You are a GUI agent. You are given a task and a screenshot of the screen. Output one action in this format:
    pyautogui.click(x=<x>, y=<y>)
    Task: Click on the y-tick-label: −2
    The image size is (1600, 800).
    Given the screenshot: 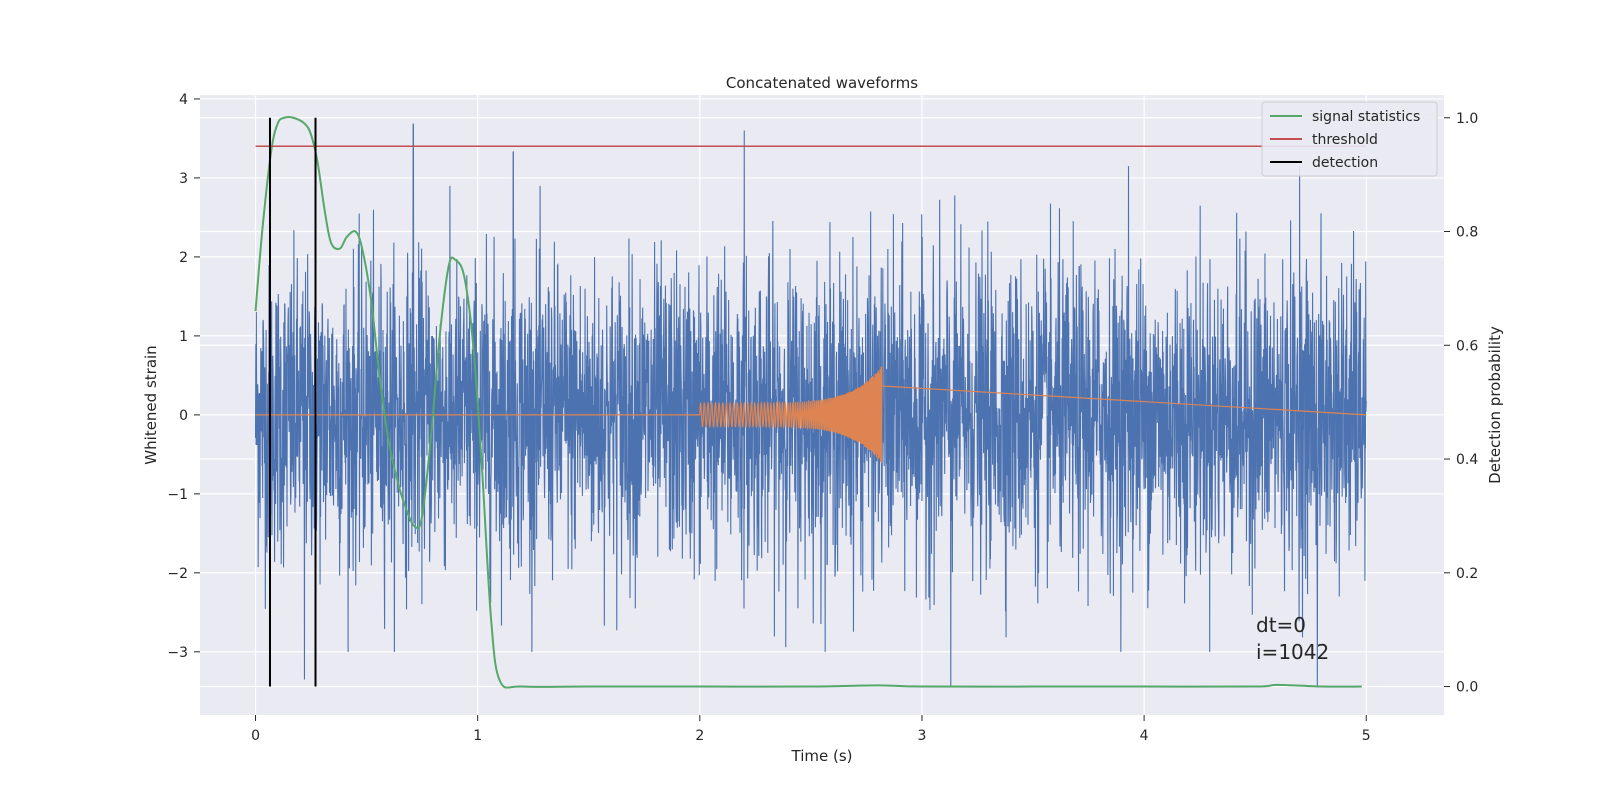 What is the action you would take?
    pyautogui.click(x=177, y=574)
    